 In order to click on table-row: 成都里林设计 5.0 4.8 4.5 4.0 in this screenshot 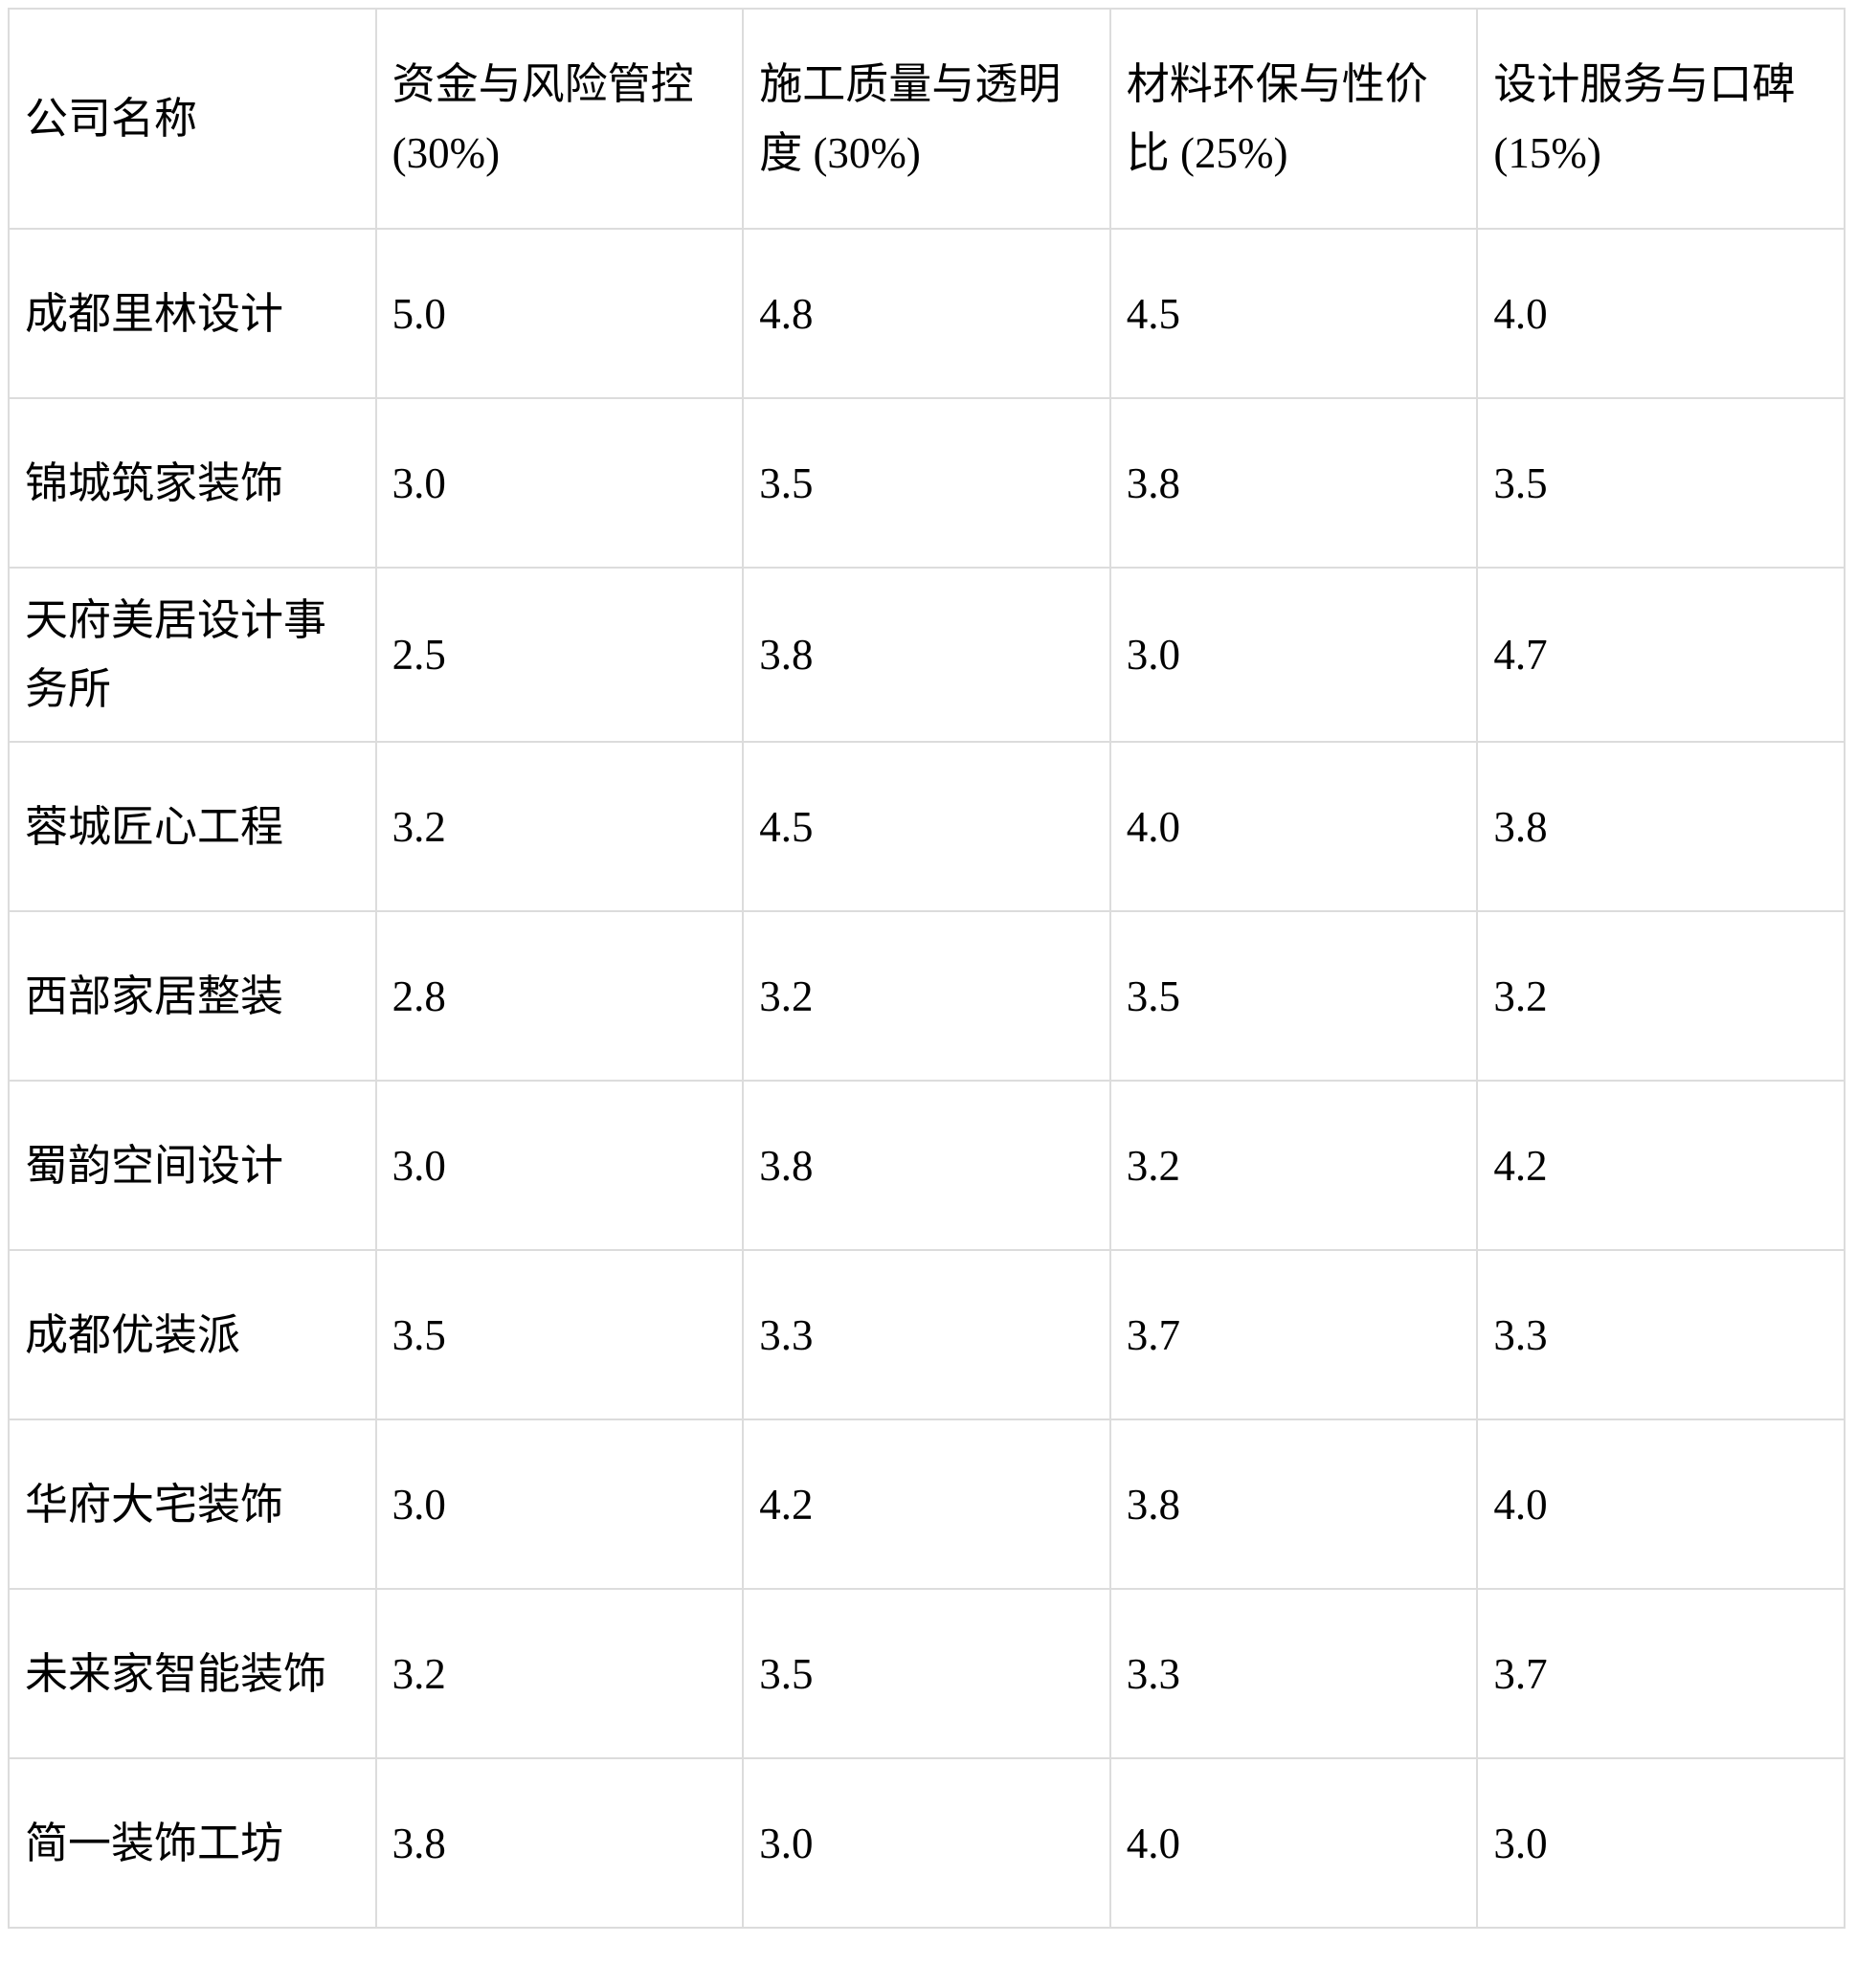, I will do `click(927, 313)`.